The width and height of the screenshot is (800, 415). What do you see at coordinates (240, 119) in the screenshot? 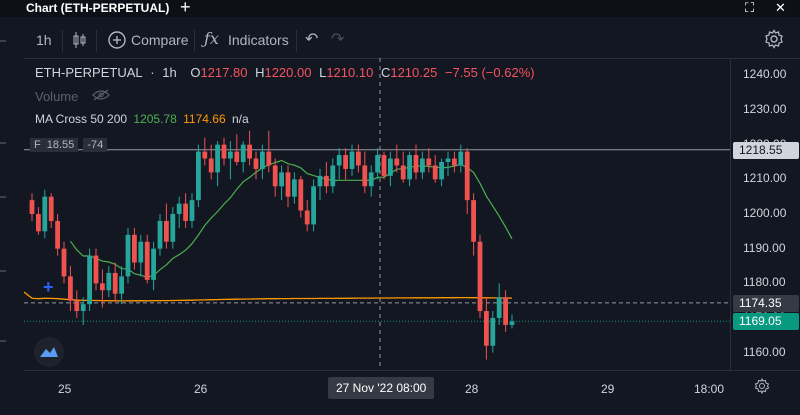
I see `ma-extra-value: n/a` at bounding box center [240, 119].